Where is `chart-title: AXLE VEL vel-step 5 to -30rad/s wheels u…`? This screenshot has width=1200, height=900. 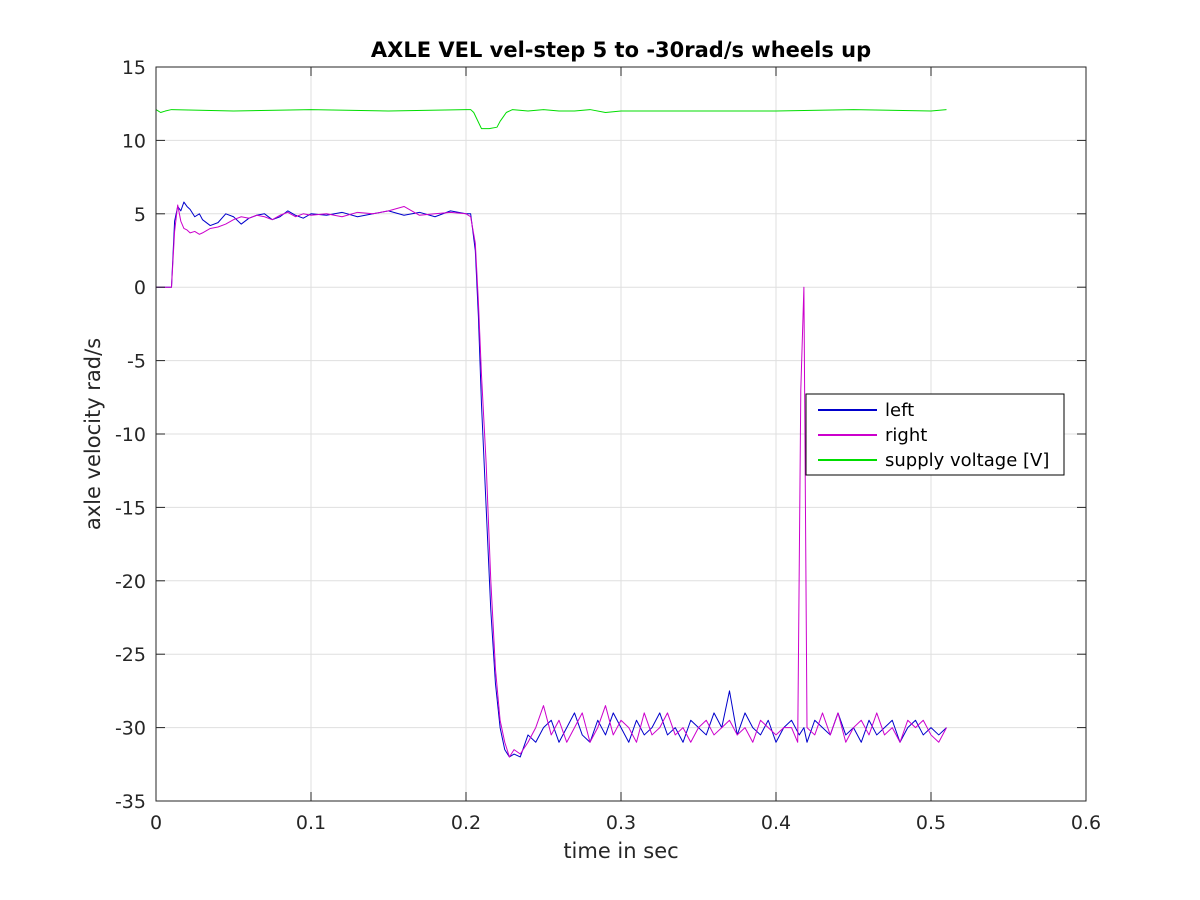
chart-title: AXLE VEL vel-step 5 to -30rad/s wheels u… is located at coordinates (621, 50).